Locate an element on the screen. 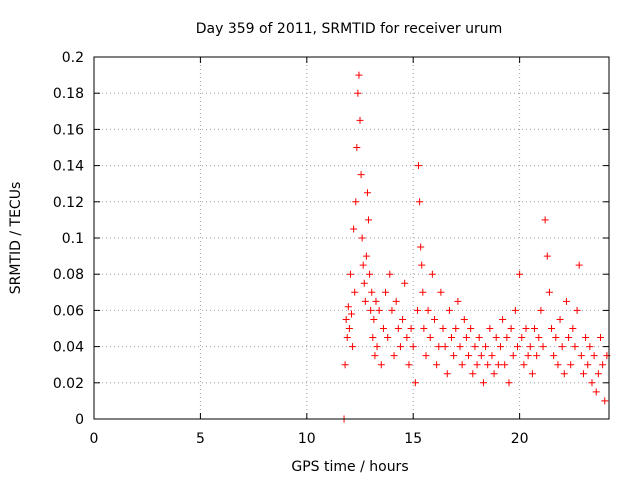  y-tick-label: 0.16 is located at coordinates (68, 130).